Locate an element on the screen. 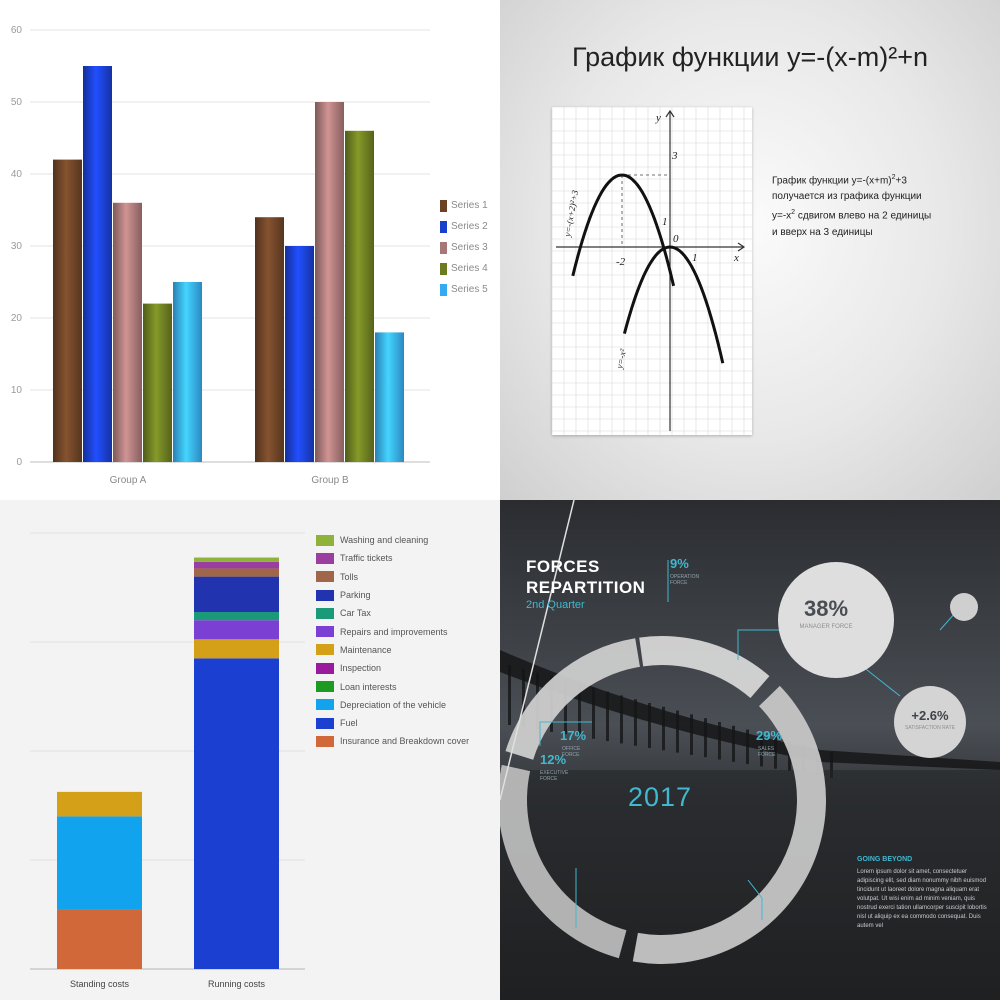  bridge-deck is located at coordinates (750, 710).